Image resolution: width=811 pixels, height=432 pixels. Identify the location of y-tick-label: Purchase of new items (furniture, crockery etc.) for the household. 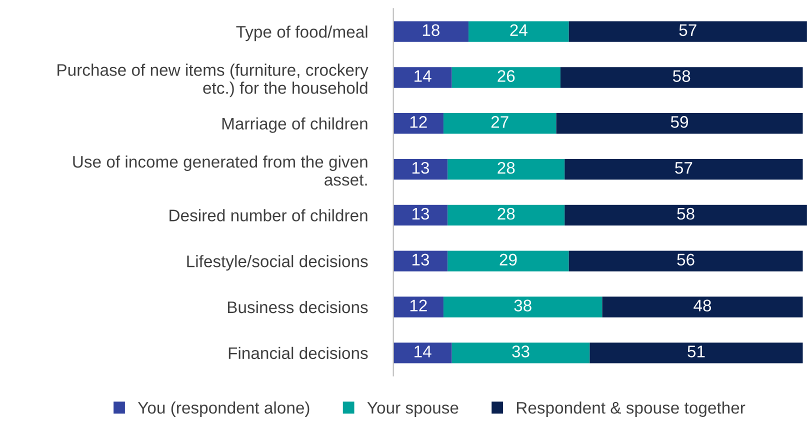
(213, 81).